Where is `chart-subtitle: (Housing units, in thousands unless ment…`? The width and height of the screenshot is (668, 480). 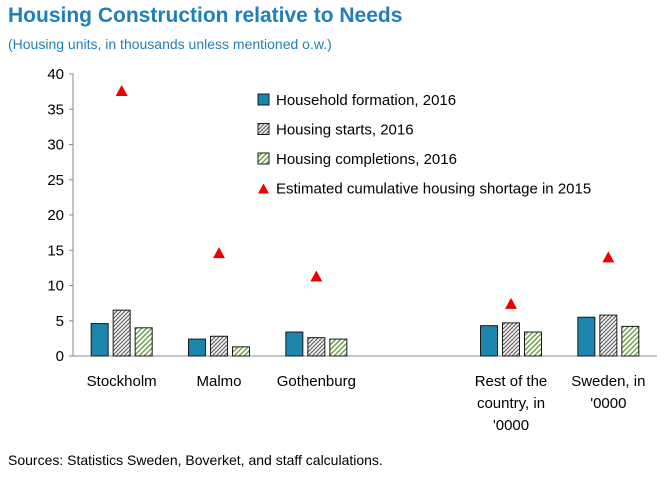 chart-subtitle: (Housing units, in thousands unless ment… is located at coordinates (170, 44).